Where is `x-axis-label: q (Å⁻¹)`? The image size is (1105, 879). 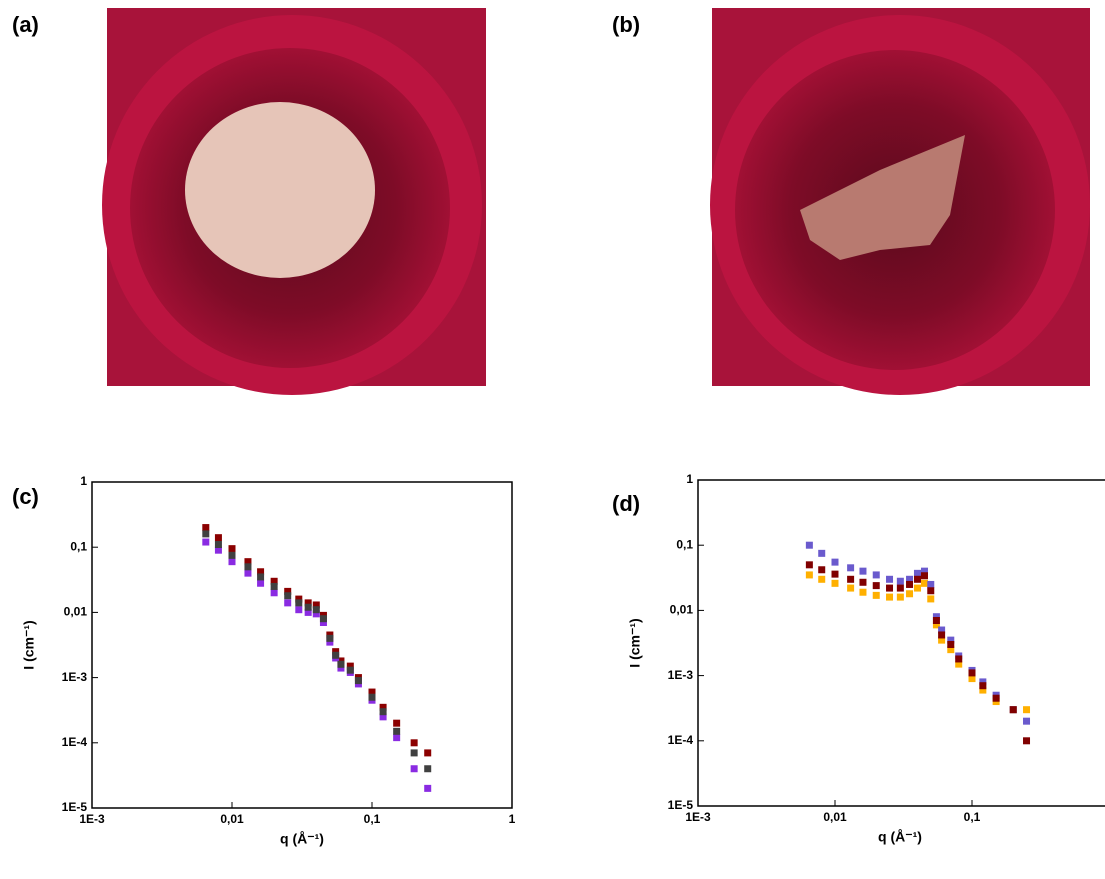
x-axis-label: q (Å⁻¹) is located at coordinates (900, 837).